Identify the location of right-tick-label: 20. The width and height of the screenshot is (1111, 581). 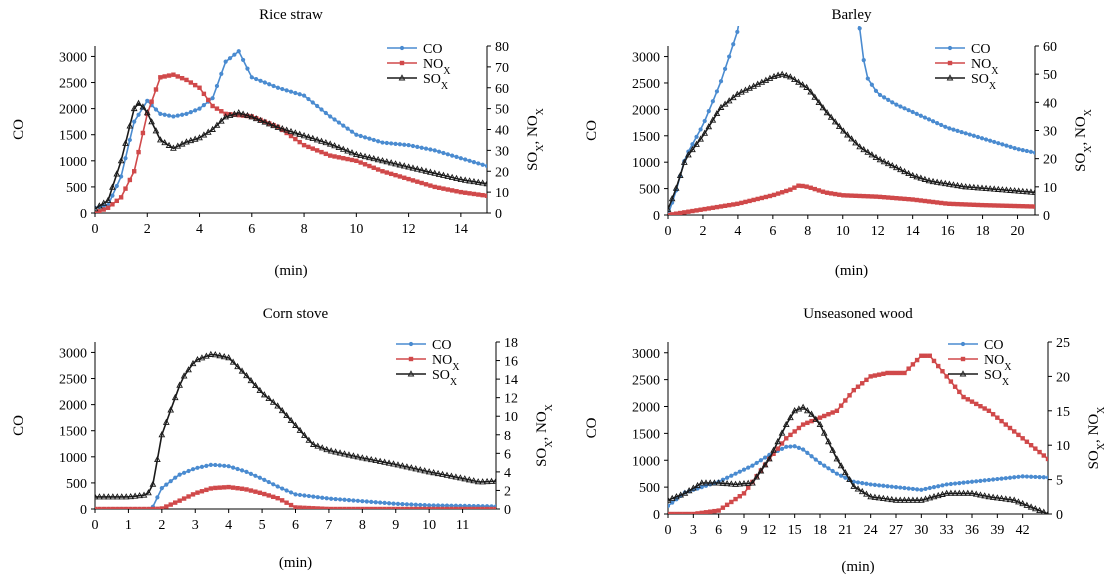
(1063, 377).